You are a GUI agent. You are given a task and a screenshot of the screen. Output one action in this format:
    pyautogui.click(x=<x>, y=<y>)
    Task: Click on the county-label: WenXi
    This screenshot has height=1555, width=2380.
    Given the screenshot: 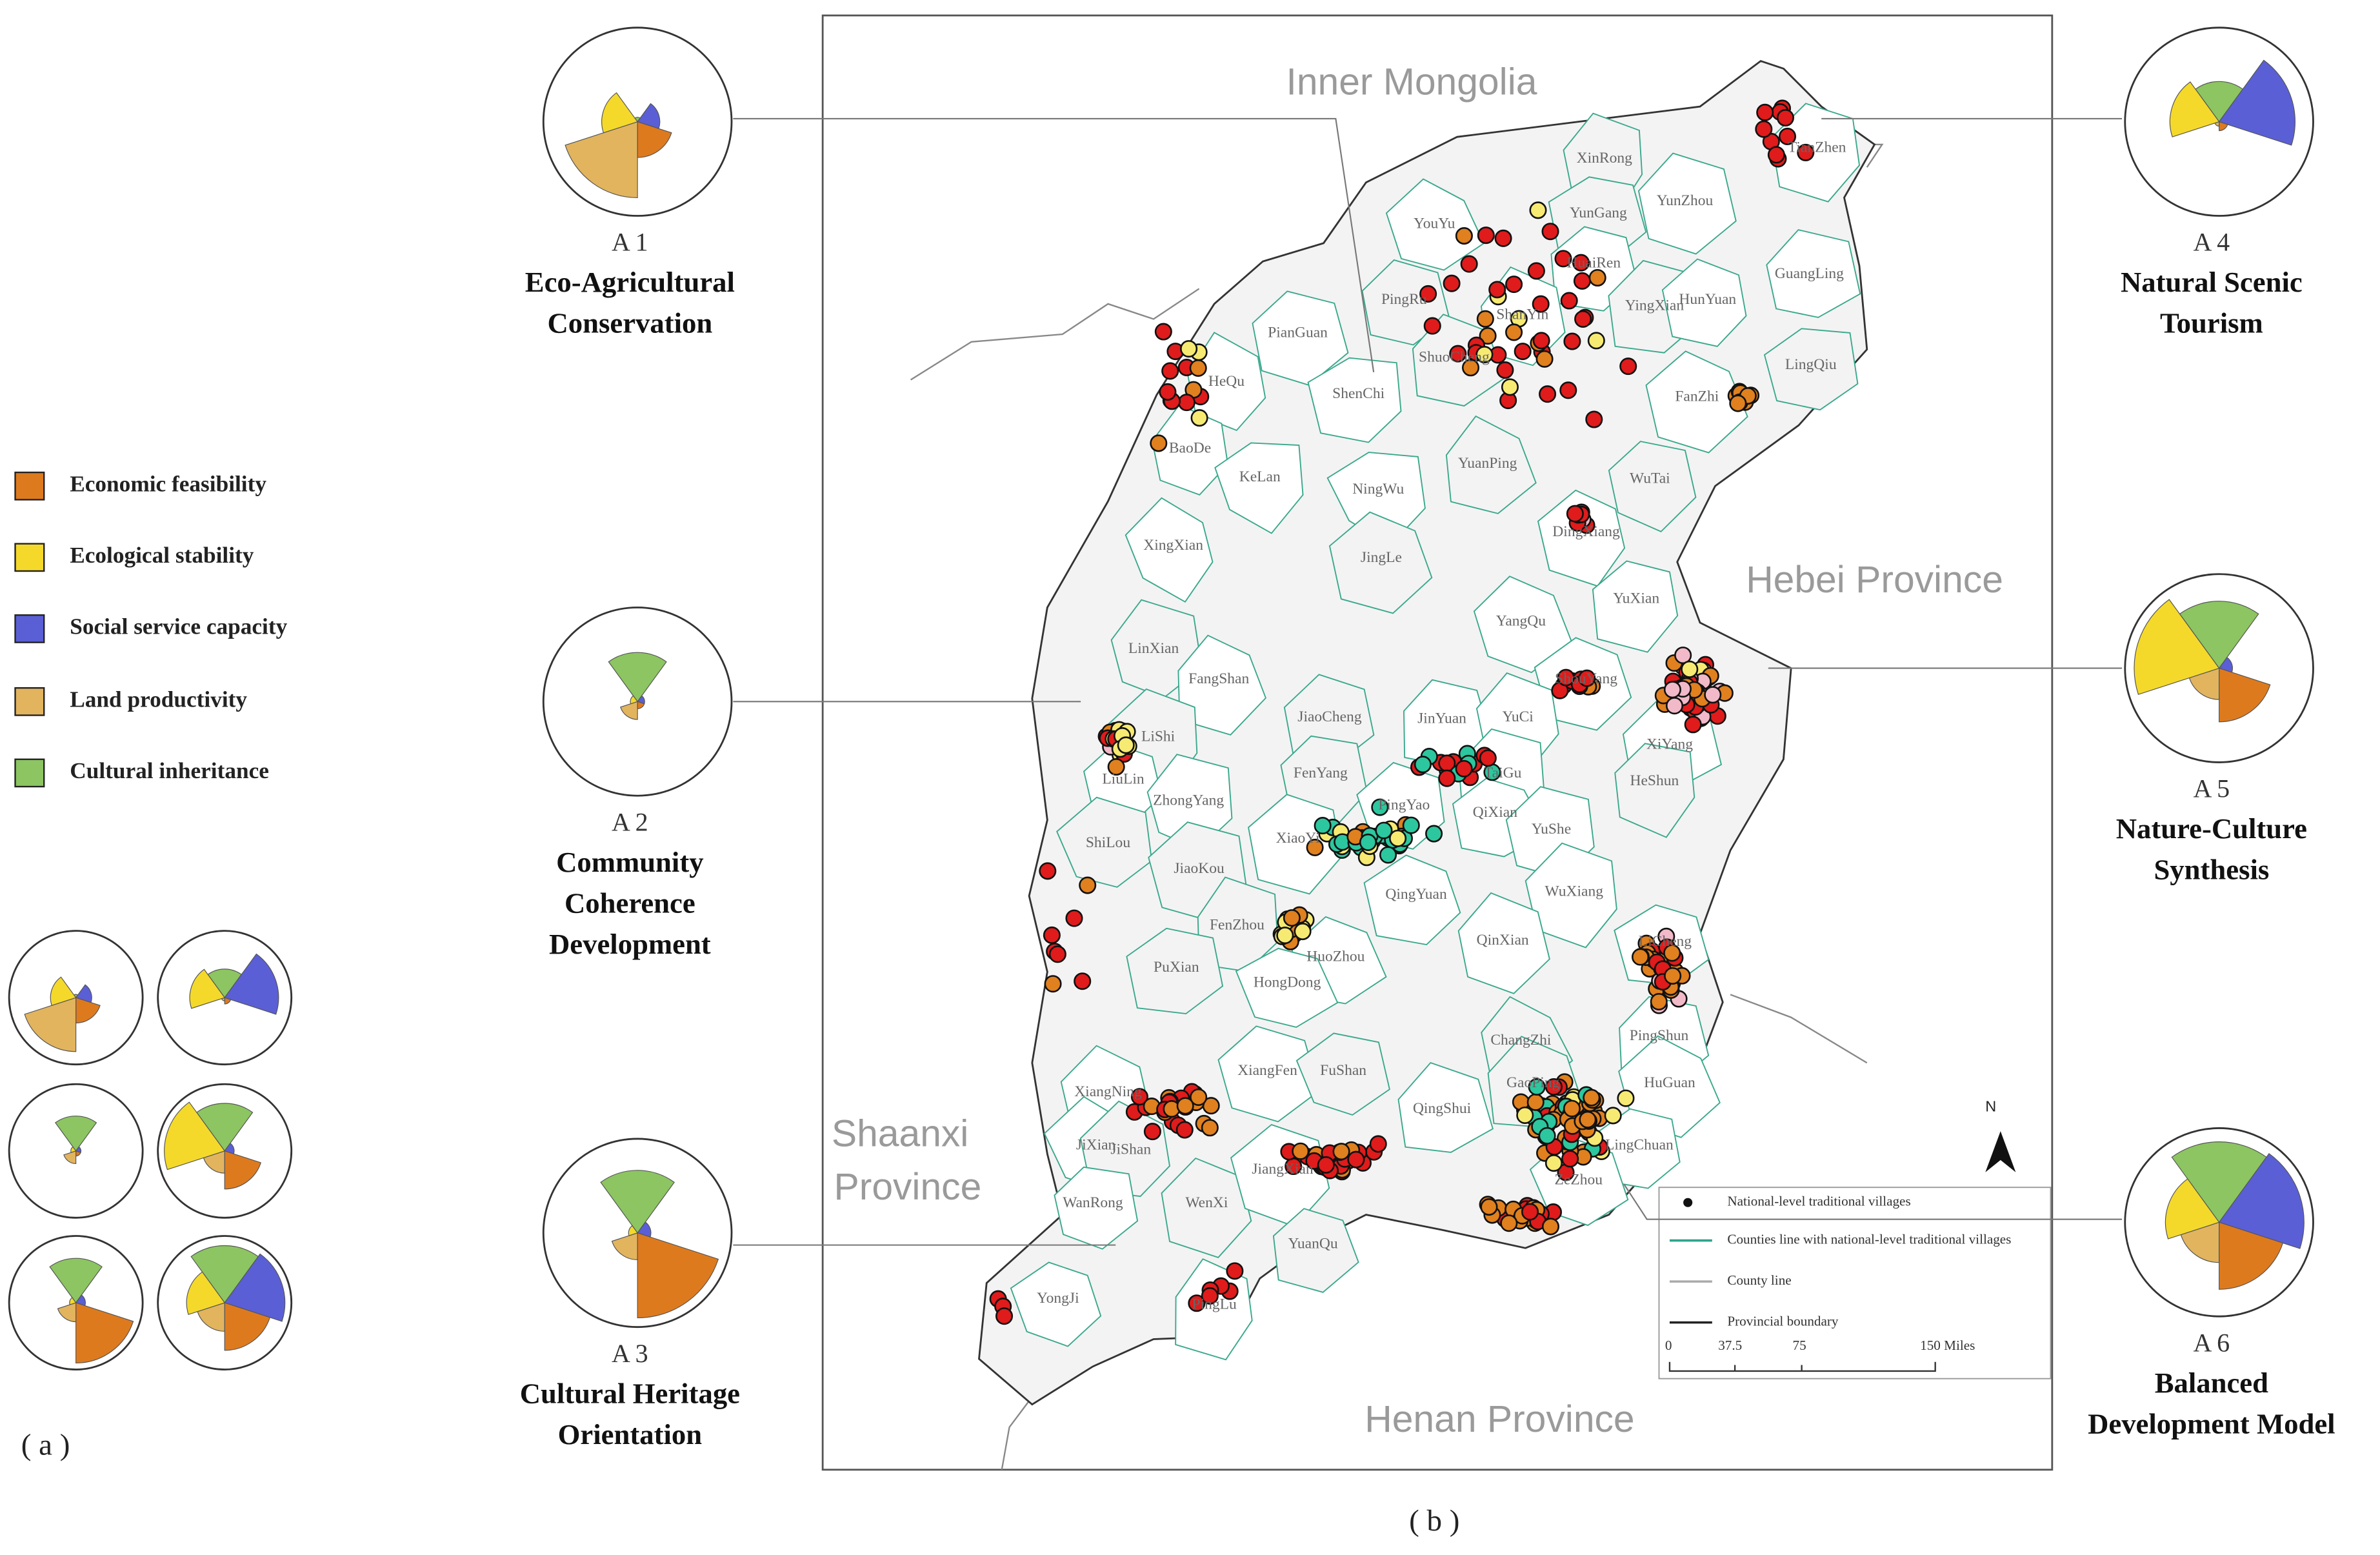 What is the action you would take?
    pyautogui.click(x=1206, y=1203)
    